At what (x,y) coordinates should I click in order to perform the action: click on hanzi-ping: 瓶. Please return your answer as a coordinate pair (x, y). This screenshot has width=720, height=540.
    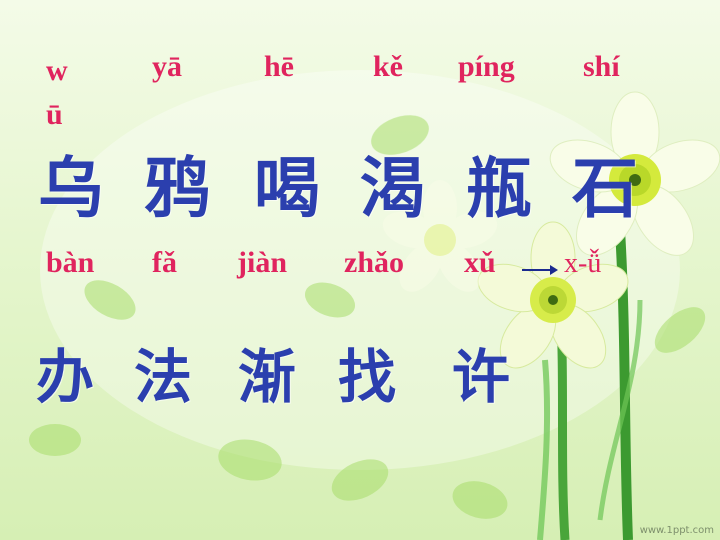
    Looking at the image, I should click on (499, 188).